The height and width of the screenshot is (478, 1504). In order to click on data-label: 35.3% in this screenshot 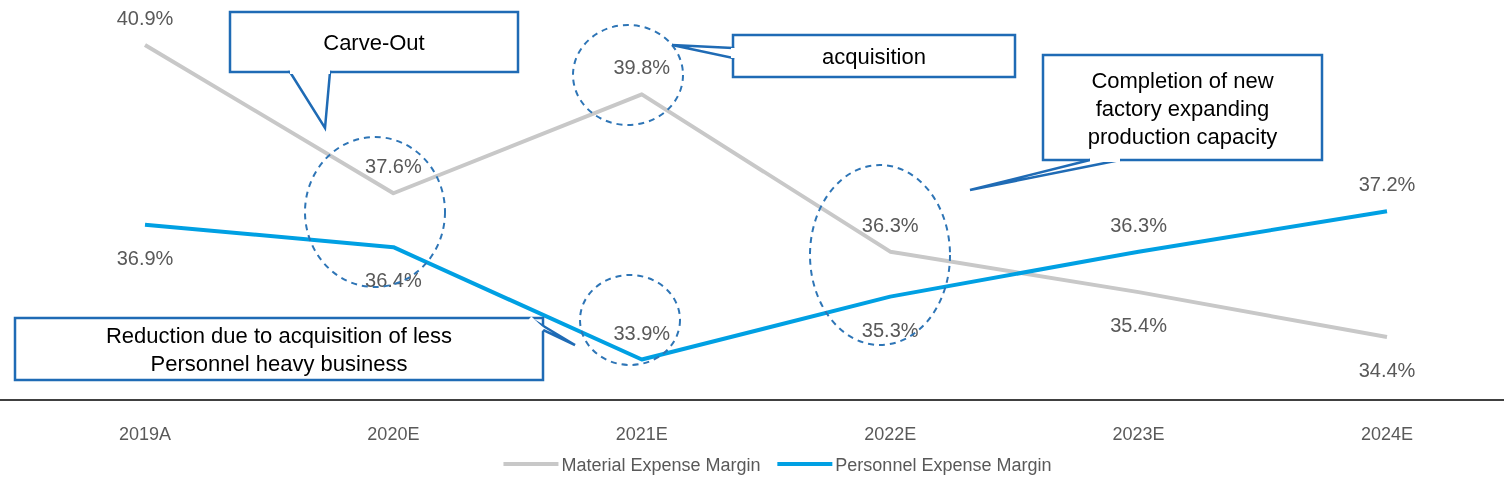, I will do `click(890, 329)`.